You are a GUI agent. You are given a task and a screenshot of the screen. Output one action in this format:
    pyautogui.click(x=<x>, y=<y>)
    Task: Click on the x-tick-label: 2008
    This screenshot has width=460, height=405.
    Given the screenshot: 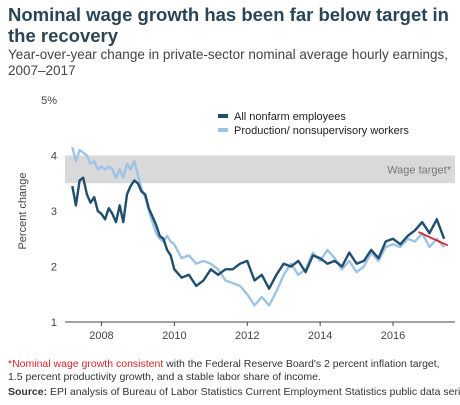 What is the action you would take?
    pyautogui.click(x=101, y=336)
    